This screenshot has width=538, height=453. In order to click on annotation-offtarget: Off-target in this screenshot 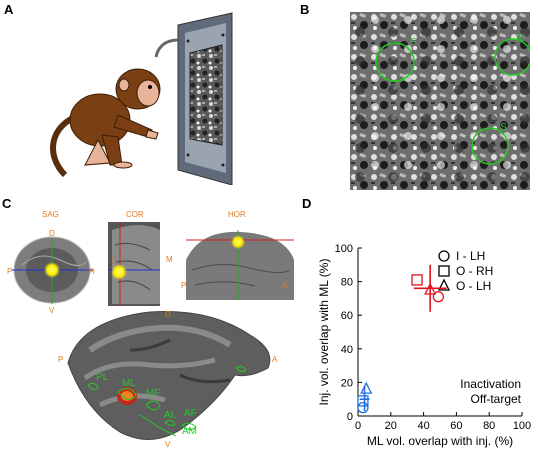, I will do `click(496, 399)`.